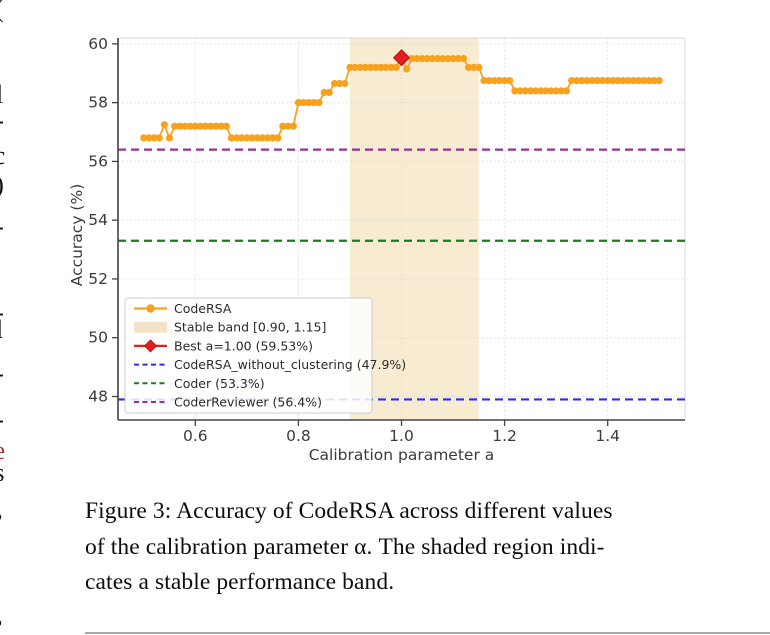 The image size is (770, 635). I want to click on table-top-rule, so click(427, 633).